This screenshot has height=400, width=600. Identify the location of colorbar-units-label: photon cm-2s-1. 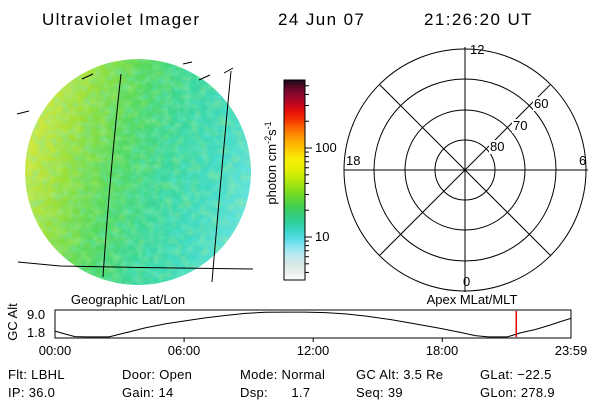
(271, 163).